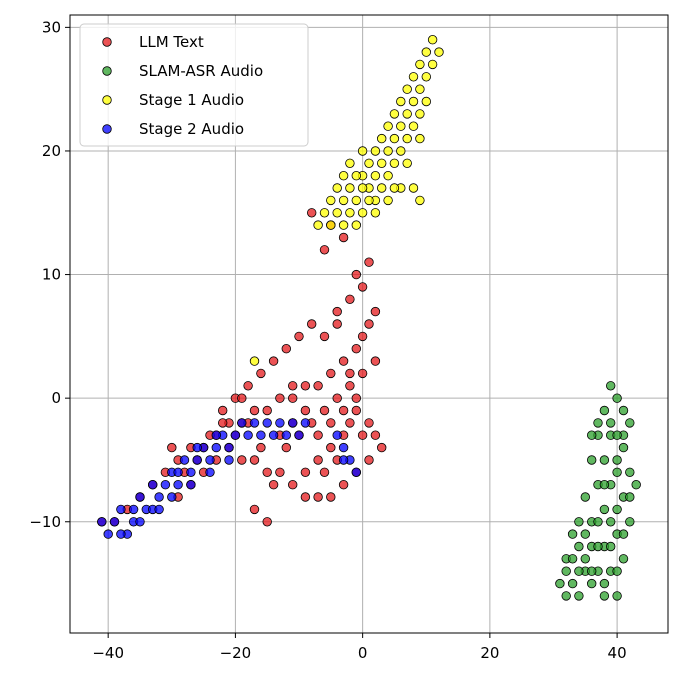 The image size is (683, 680). Describe the element at coordinates (489, 653) in the screenshot. I see `x-tick-label: 20` at that location.